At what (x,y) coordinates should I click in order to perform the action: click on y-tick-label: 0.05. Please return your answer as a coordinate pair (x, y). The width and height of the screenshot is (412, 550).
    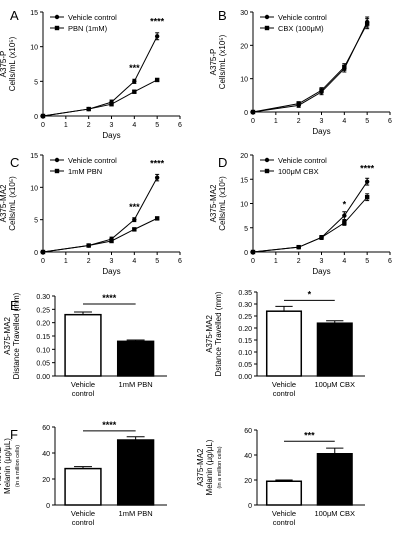
    Looking at the image, I should click on (245, 365).